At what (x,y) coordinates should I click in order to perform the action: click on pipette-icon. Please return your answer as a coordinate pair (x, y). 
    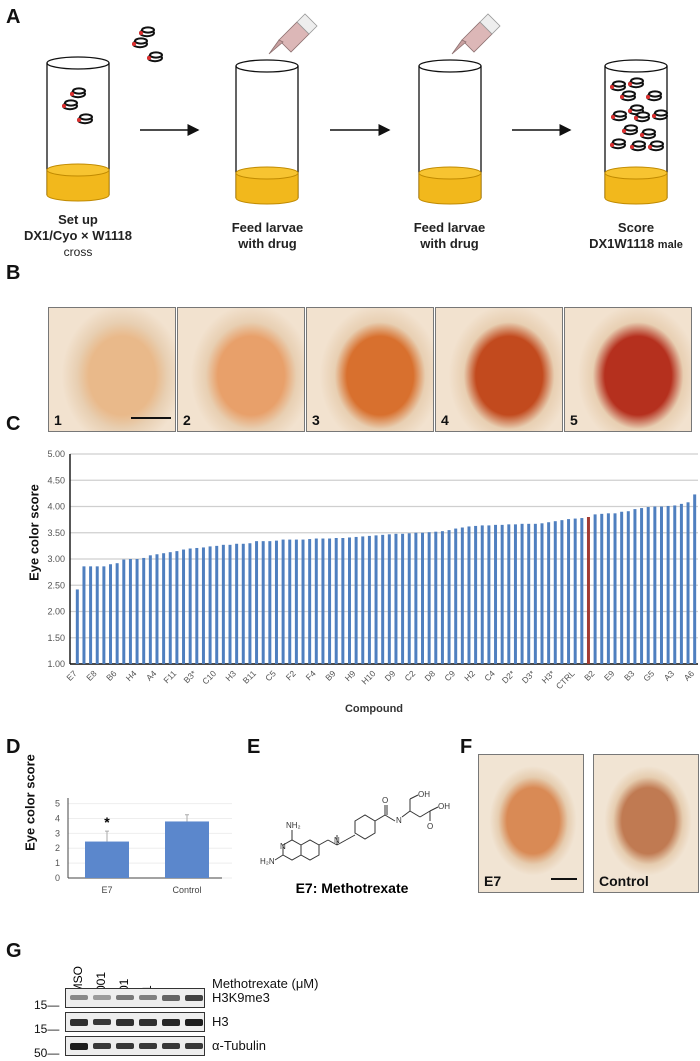
    Looking at the image, I should click on (476, 34).